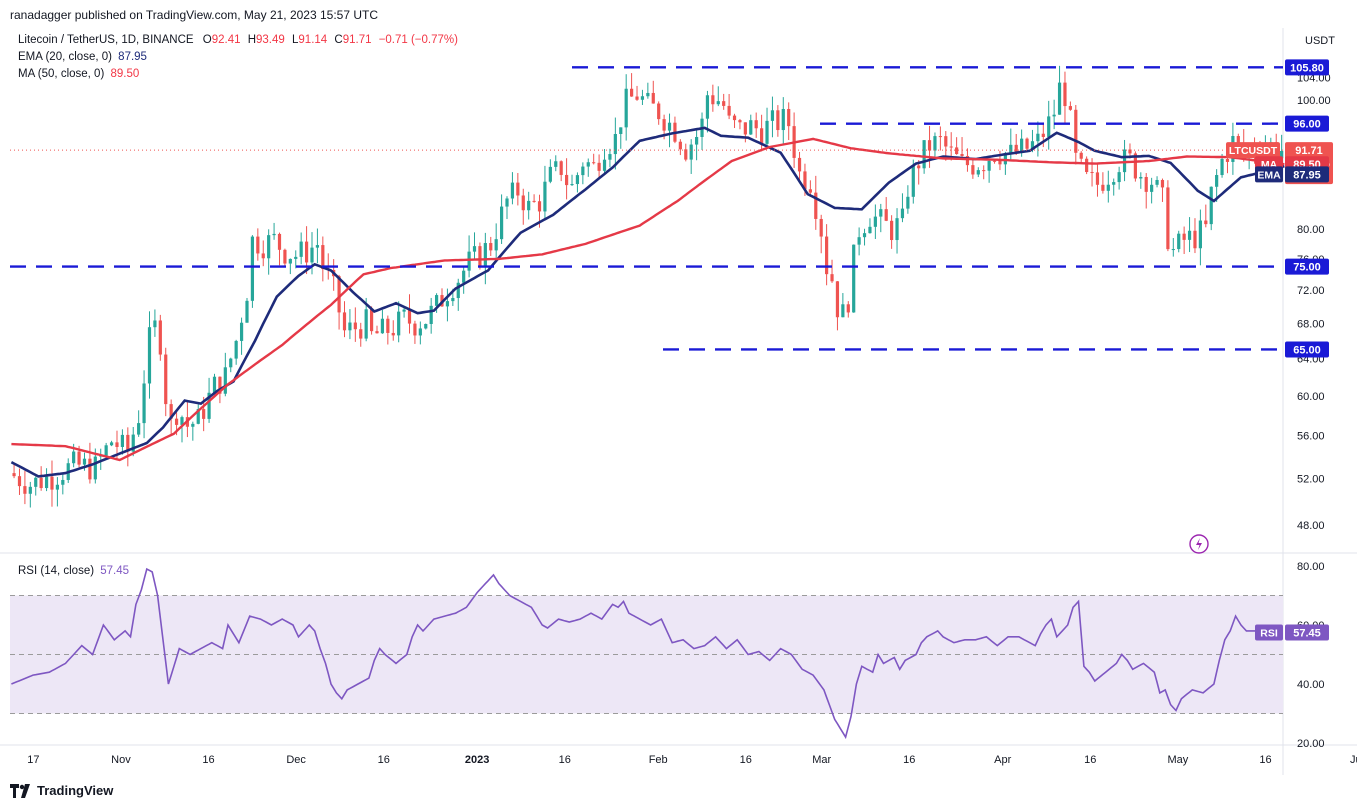 This screenshot has width=1357, height=809. I want to click on price-tick-label: 48.00, so click(1311, 526).